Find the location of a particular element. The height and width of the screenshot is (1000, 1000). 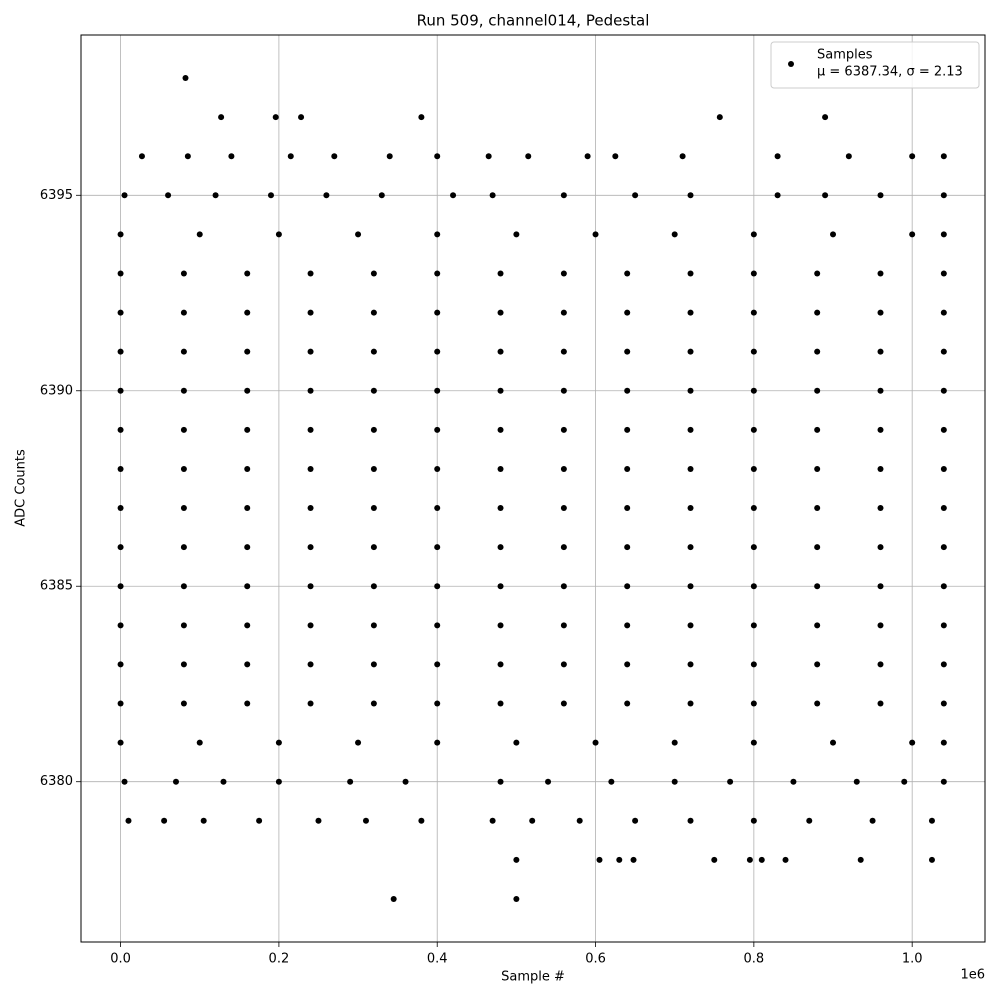

y-tick-label: 6385 is located at coordinates (56, 586).